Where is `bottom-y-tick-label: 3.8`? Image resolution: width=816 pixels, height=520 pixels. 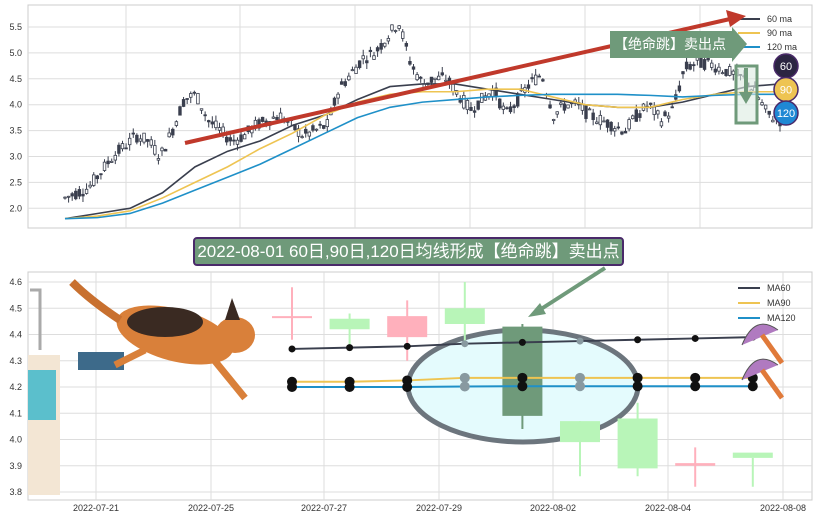 bottom-y-tick-label: 3.8 is located at coordinates (15, 492).